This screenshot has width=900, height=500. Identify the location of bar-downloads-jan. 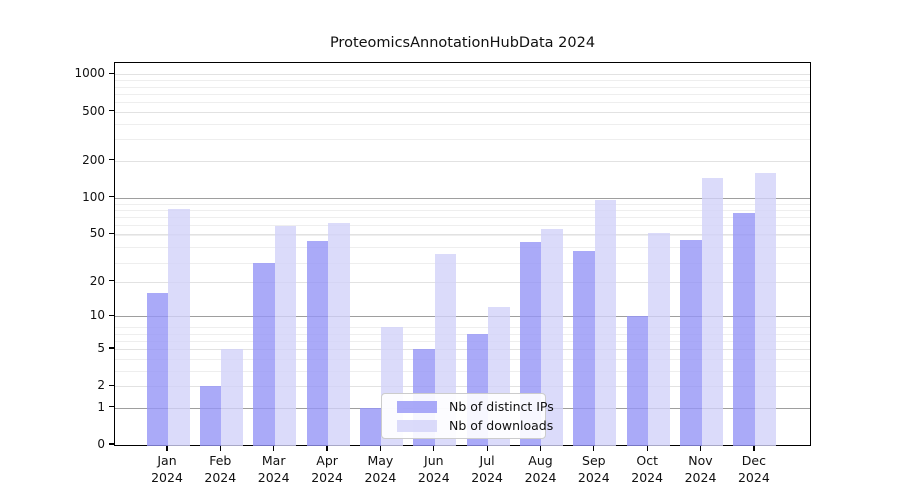
(179, 327).